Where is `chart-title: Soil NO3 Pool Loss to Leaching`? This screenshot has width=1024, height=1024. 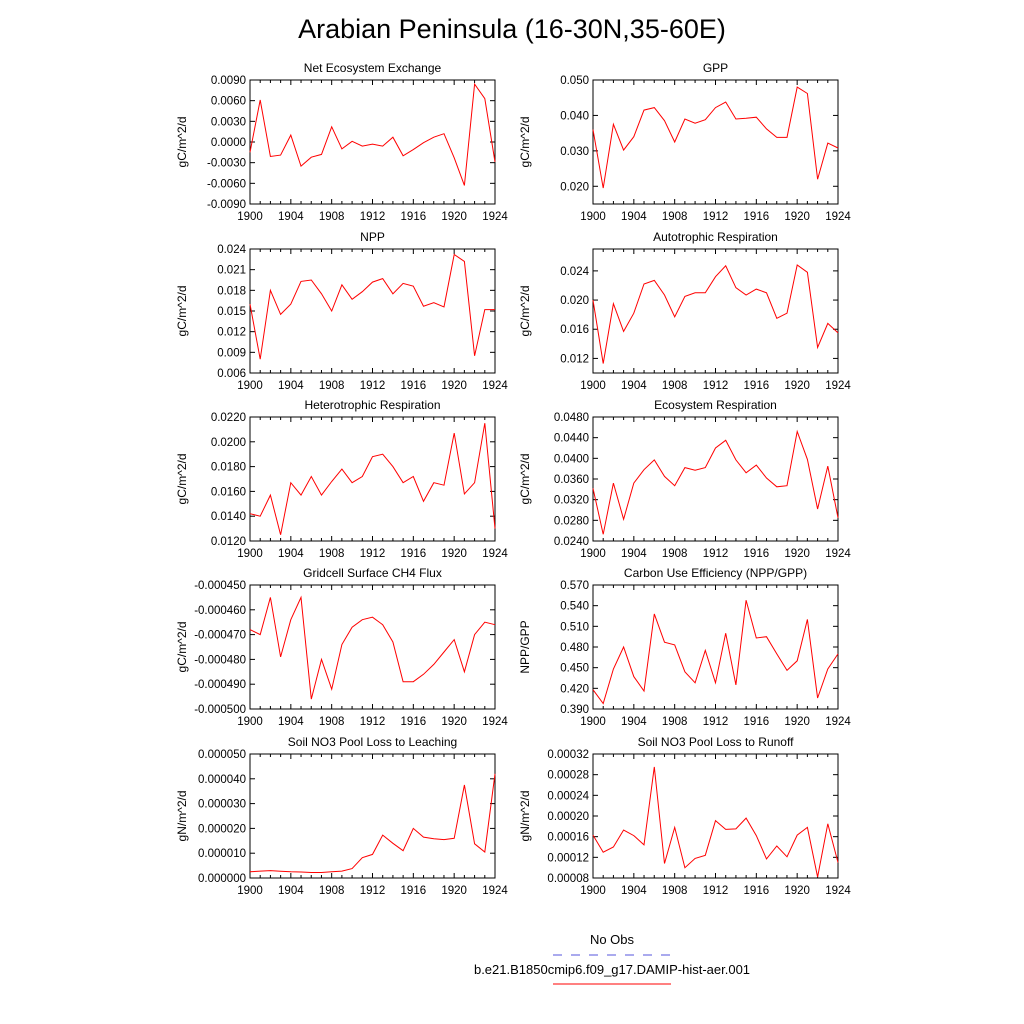
chart-title: Soil NO3 Pool Loss to Leaching is located at coordinates (372, 742).